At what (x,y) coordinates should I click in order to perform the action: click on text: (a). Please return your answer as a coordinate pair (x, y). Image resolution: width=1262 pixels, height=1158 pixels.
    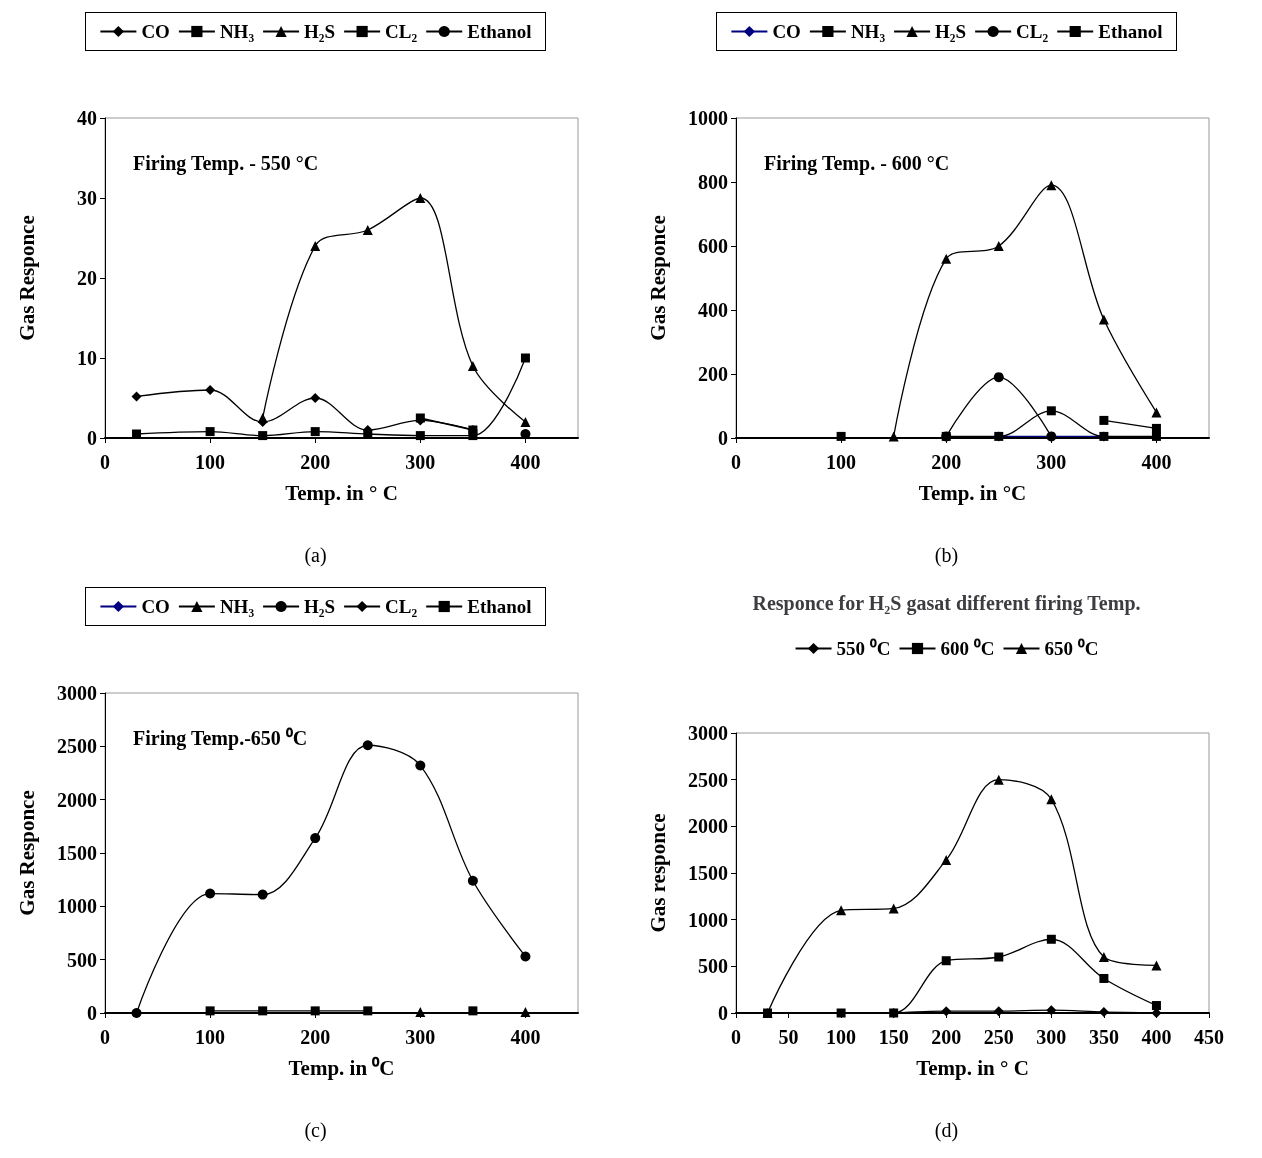
    Looking at the image, I should click on (315, 555).